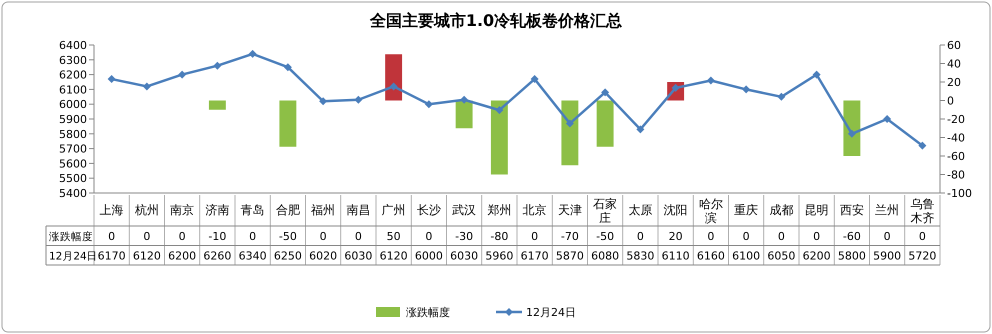 This screenshot has height=334, width=992. What do you see at coordinates (746, 210) in the screenshot?
I see `x-tick-label: 重庆` at bounding box center [746, 210].